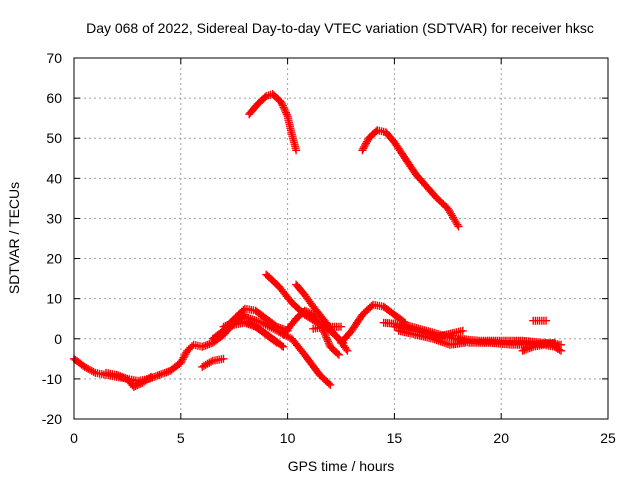 The width and height of the screenshot is (640, 480). Describe the element at coordinates (54, 98) in the screenshot. I see `y-tick-label: 60` at that location.